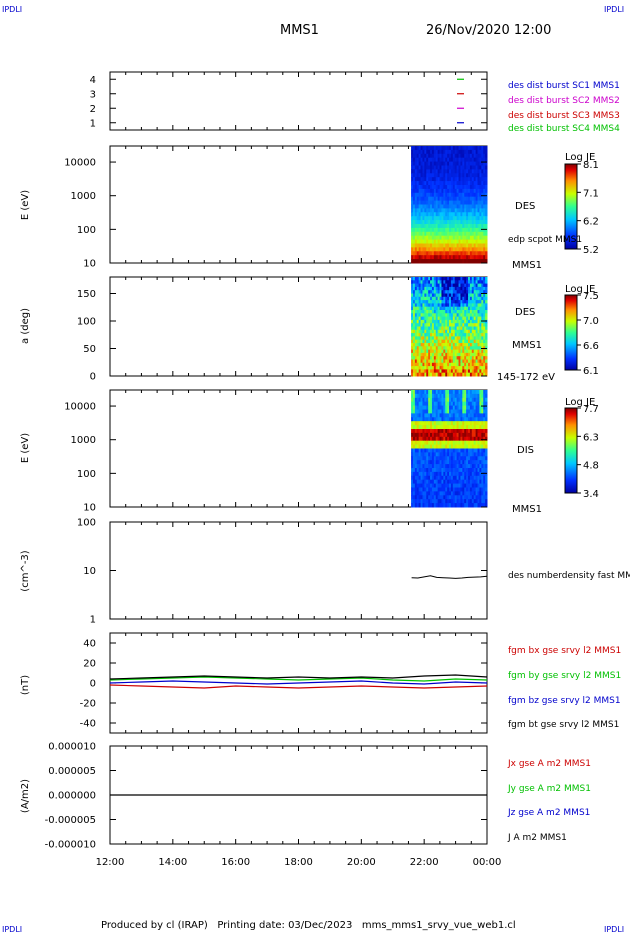 The image size is (630, 934). What do you see at coordinates (564, 701) in the screenshot?
I see `legend-bz: fgm bz gse srvy l2 MMS1` at bounding box center [564, 701].